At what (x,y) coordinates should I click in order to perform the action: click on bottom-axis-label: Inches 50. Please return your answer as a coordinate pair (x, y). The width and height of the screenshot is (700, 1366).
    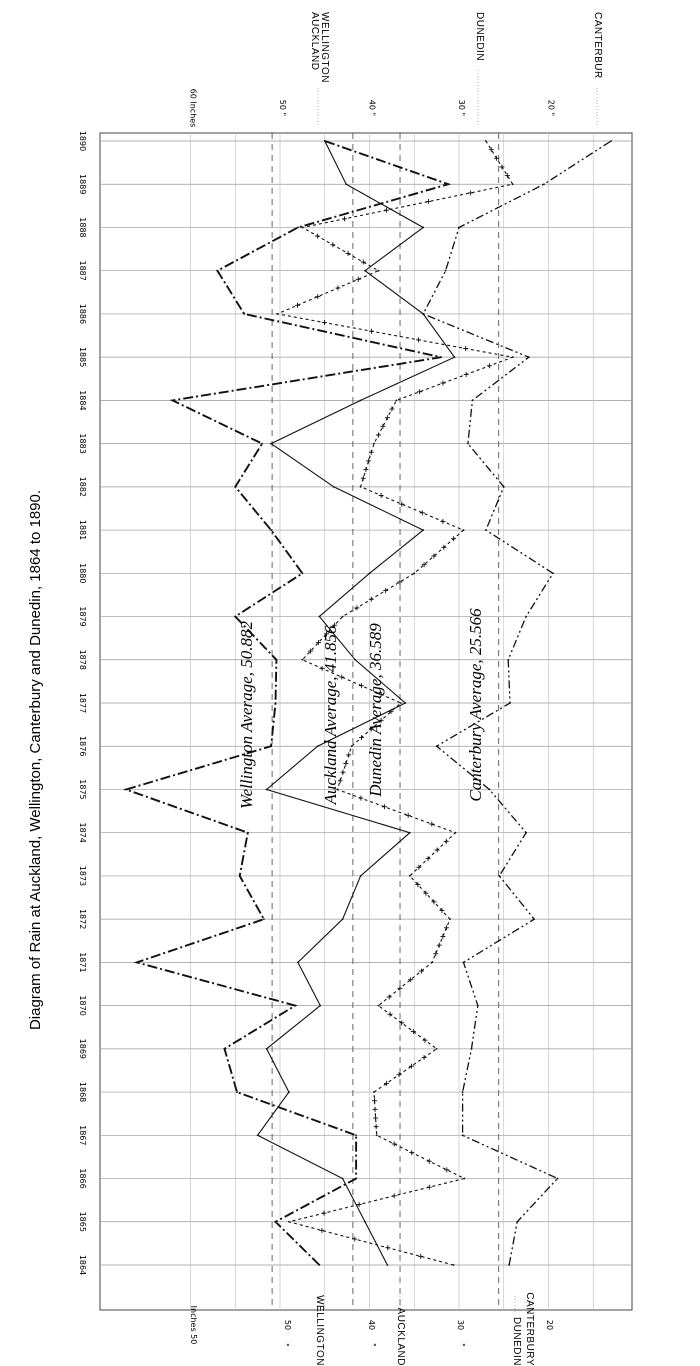
    Looking at the image, I should click on (193, 1325).